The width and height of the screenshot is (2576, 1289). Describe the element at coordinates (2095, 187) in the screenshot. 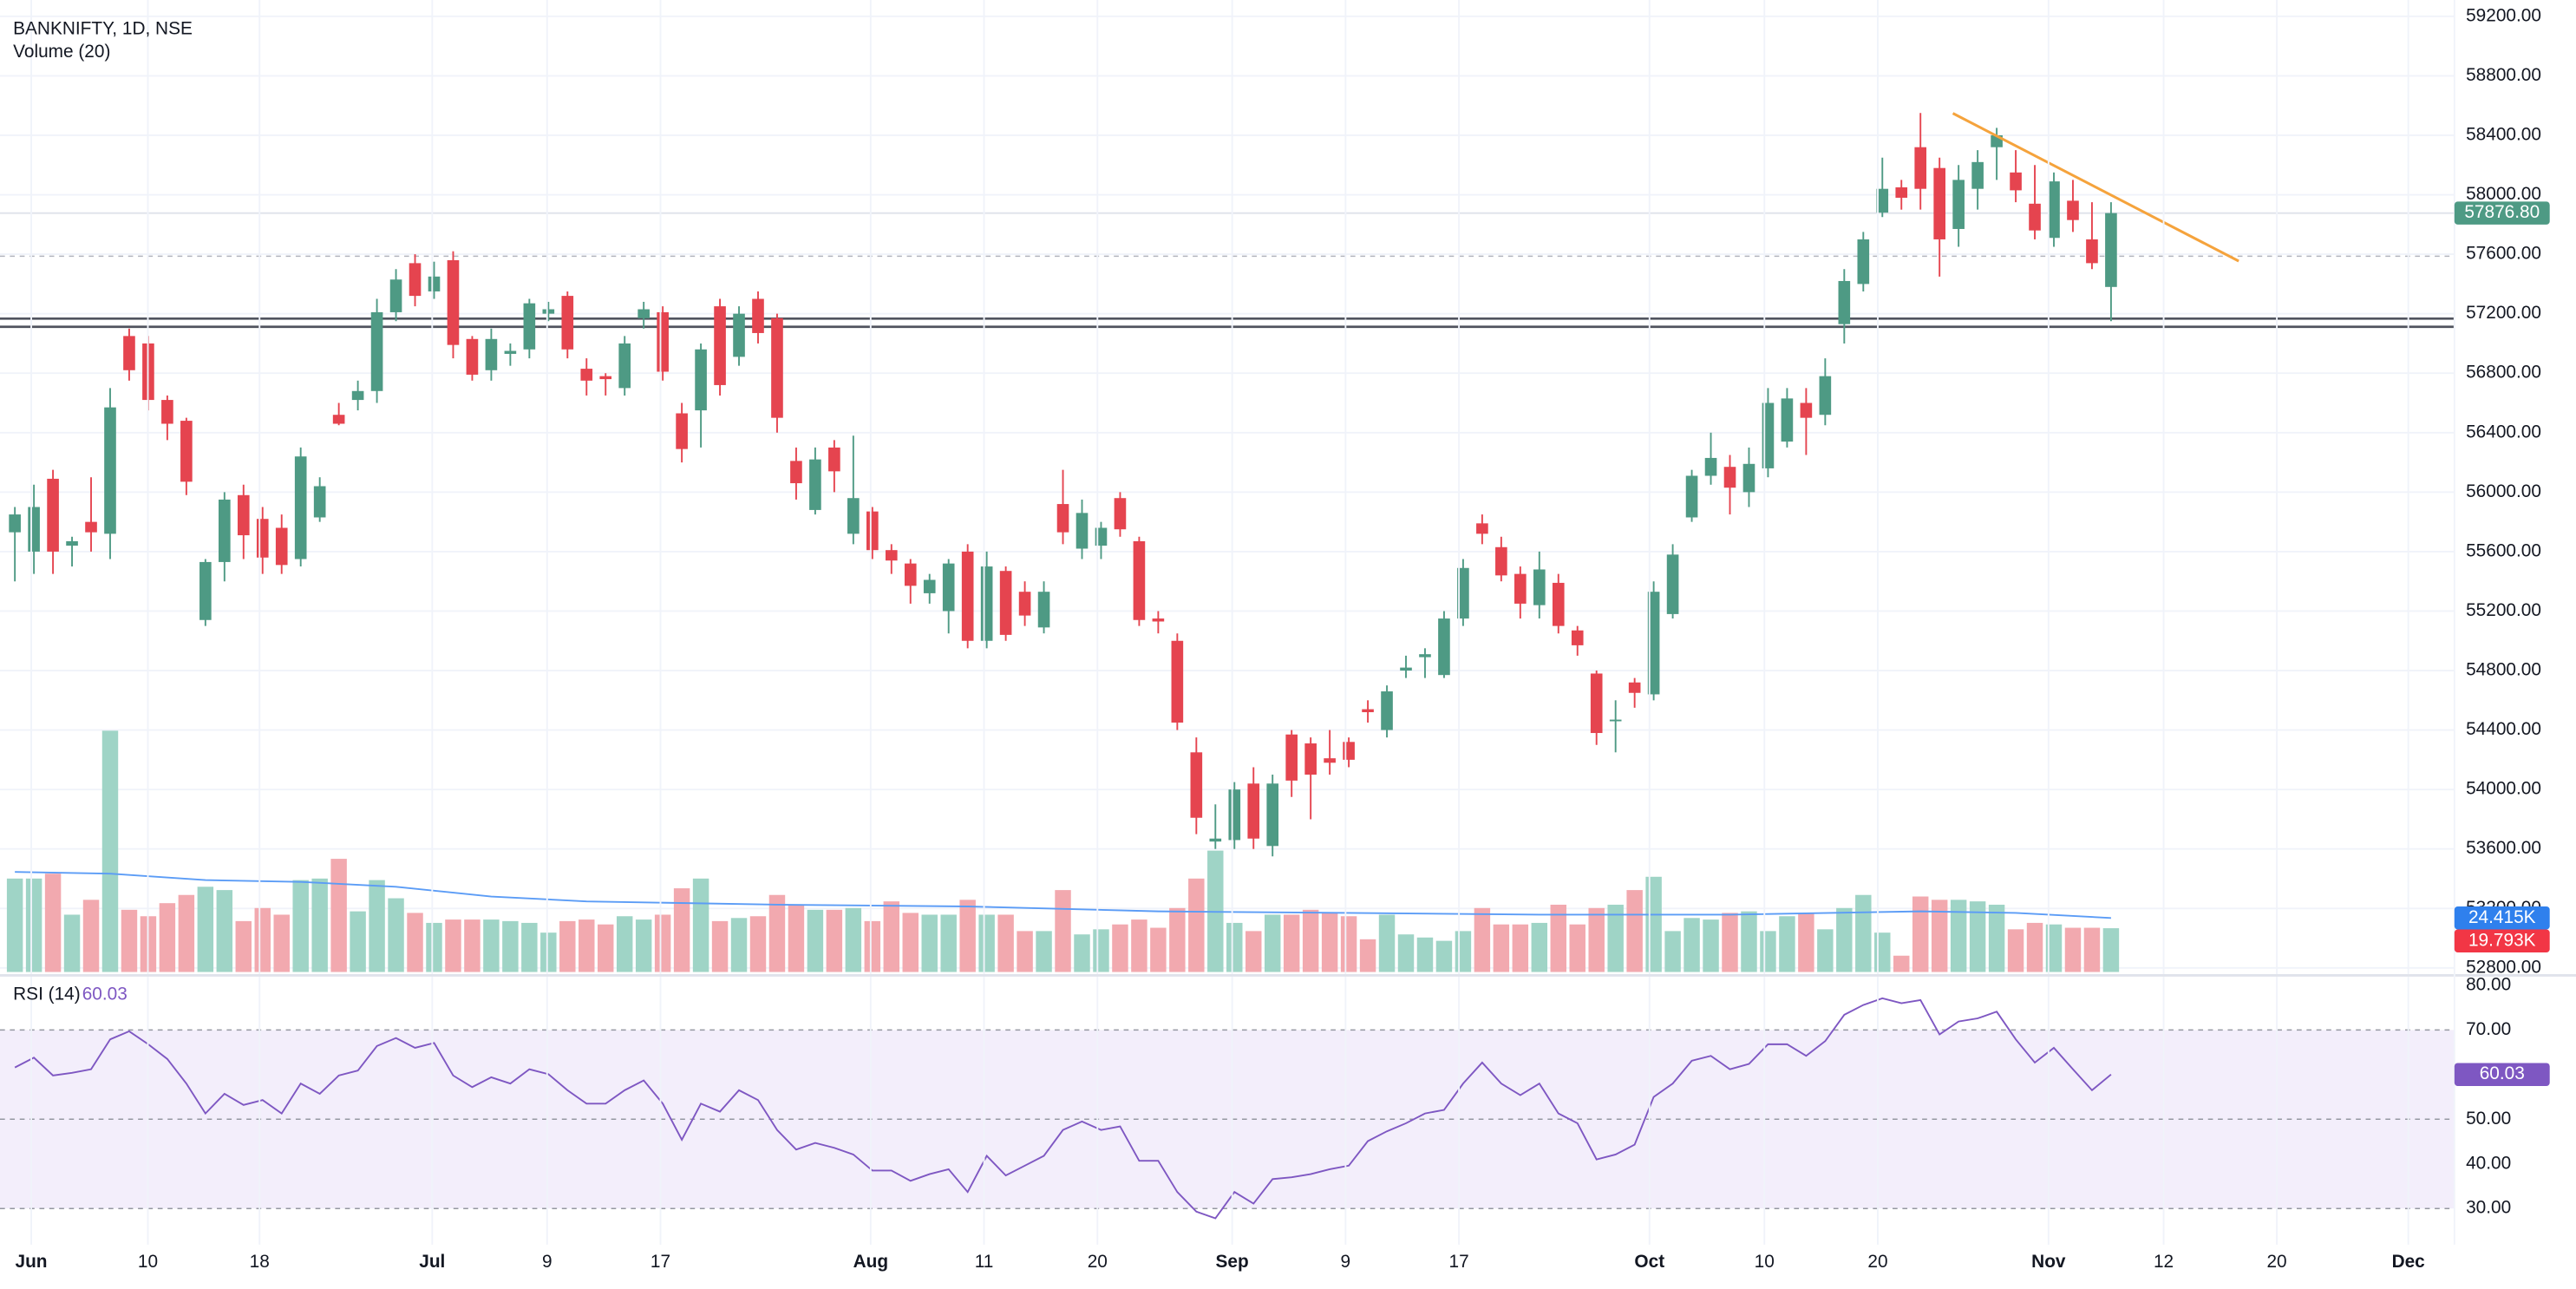

I see `trend-line` at that location.